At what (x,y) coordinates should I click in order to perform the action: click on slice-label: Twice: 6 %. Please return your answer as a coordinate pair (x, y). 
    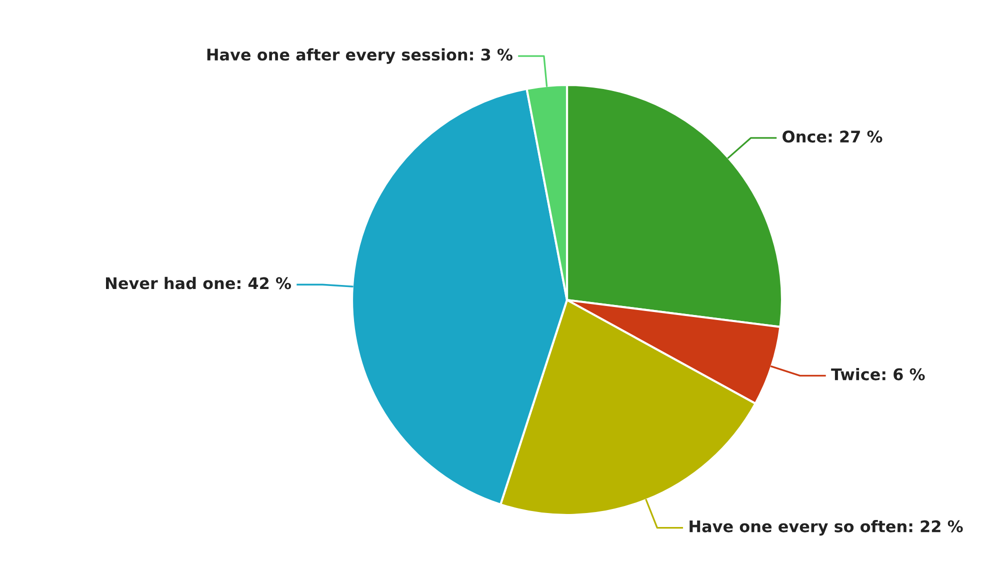
    Looking at the image, I should click on (878, 374).